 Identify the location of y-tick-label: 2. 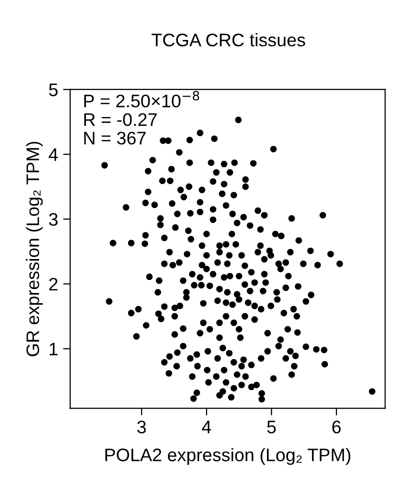
(53, 284).